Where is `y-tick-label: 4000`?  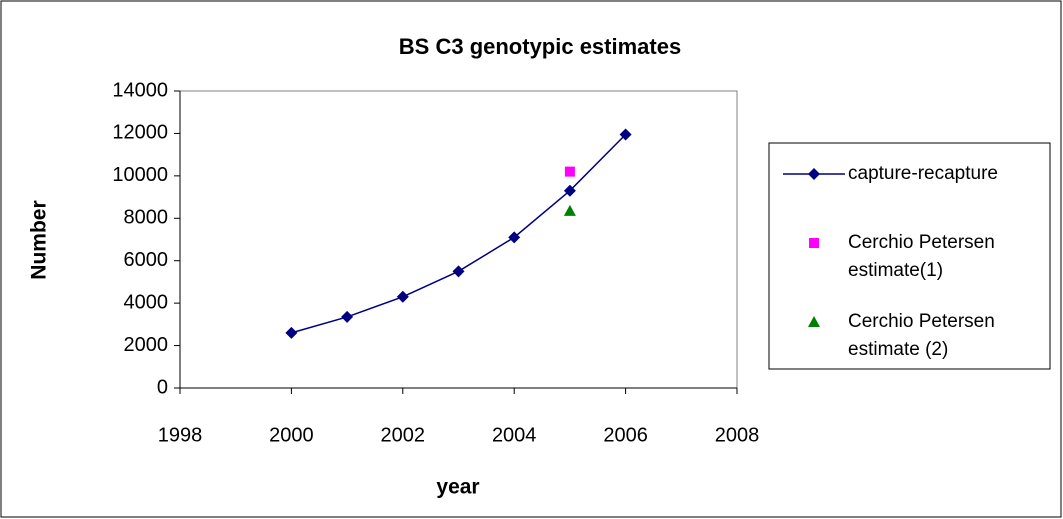
y-tick-label: 4000 is located at coordinates (146, 302).